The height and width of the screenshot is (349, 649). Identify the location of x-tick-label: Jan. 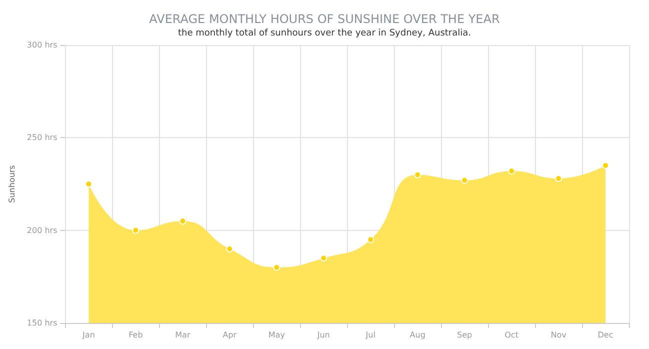
(88, 335).